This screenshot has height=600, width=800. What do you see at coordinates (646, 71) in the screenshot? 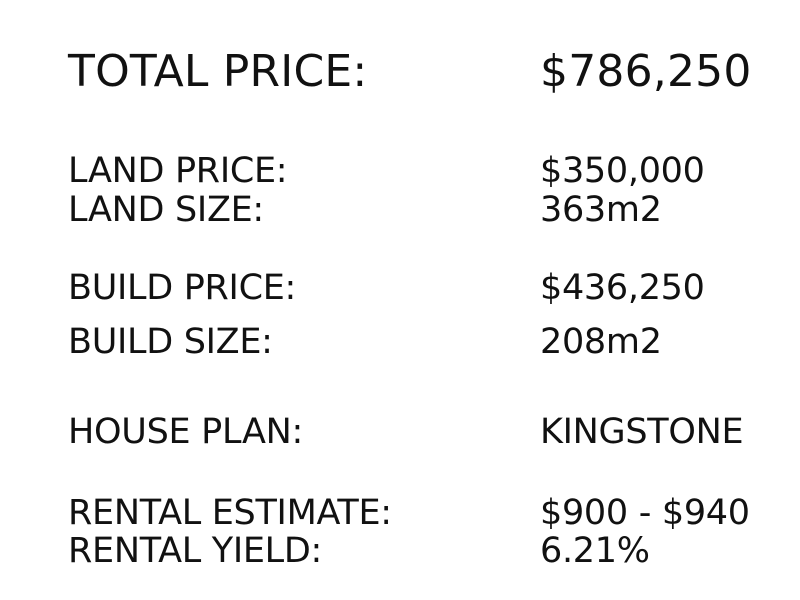
I see `total-price-value: $786,250` at bounding box center [646, 71].